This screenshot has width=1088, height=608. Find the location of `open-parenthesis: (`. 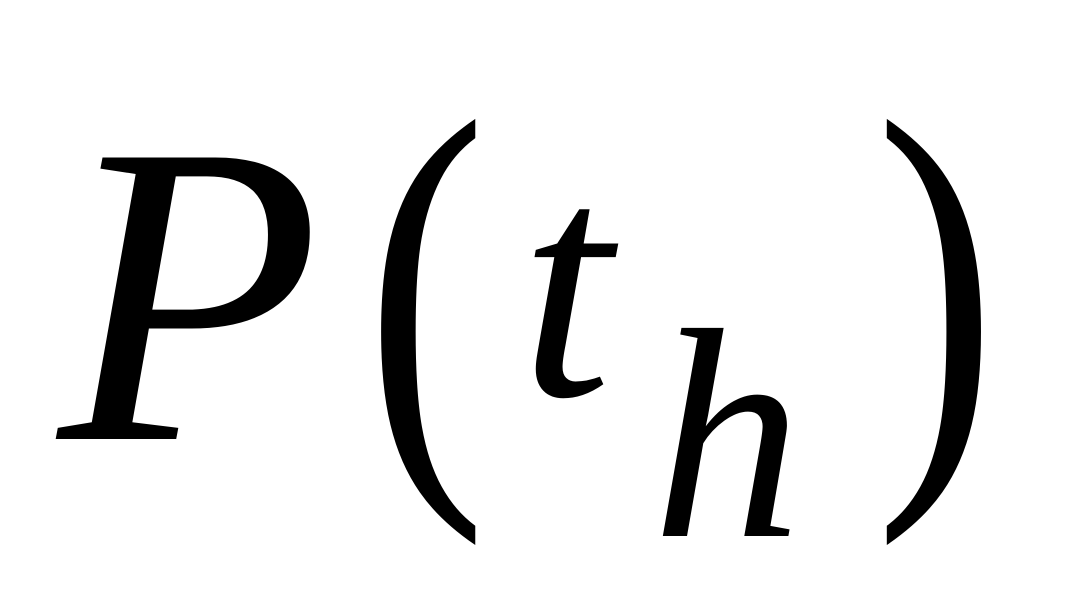

open-parenthesis: ( is located at coordinates (426, 286).